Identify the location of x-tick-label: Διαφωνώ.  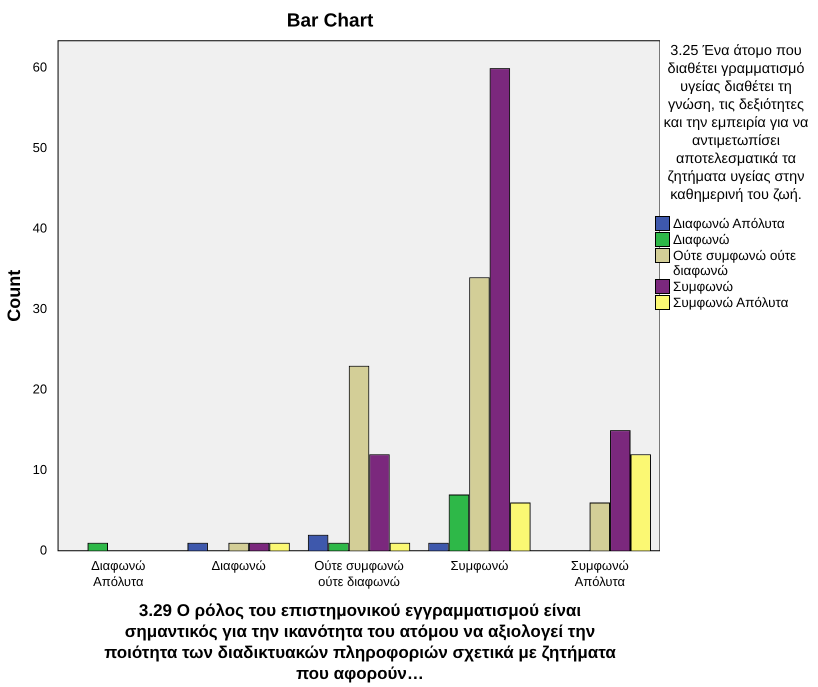
(238, 566).